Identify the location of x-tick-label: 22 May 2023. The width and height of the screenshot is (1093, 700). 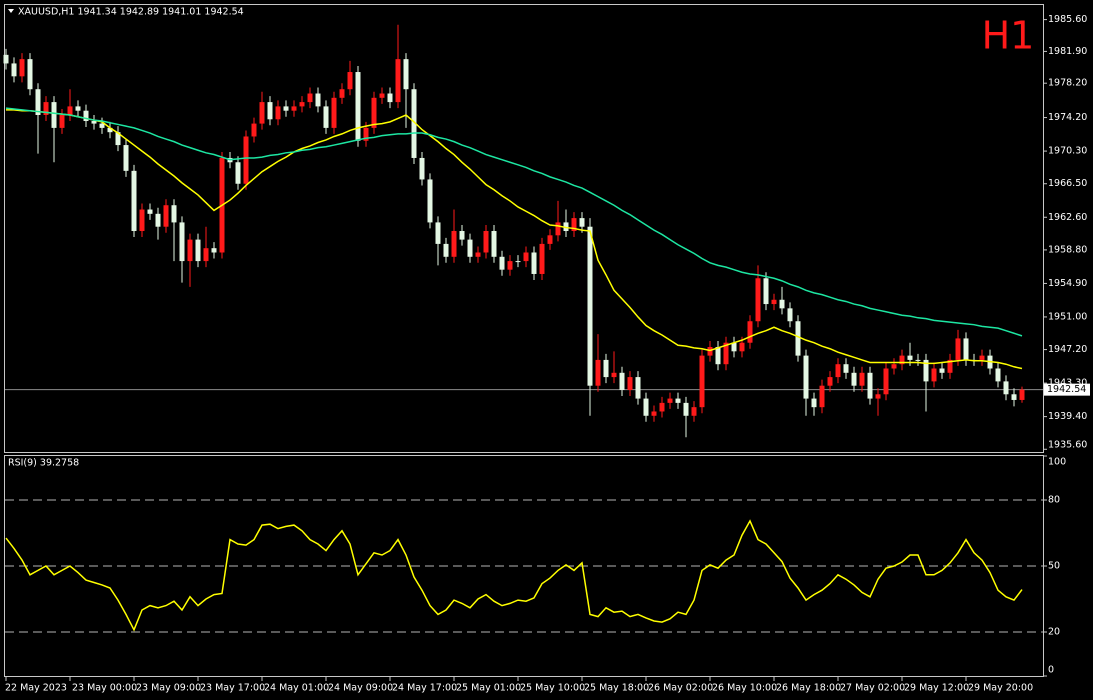
(36, 688).